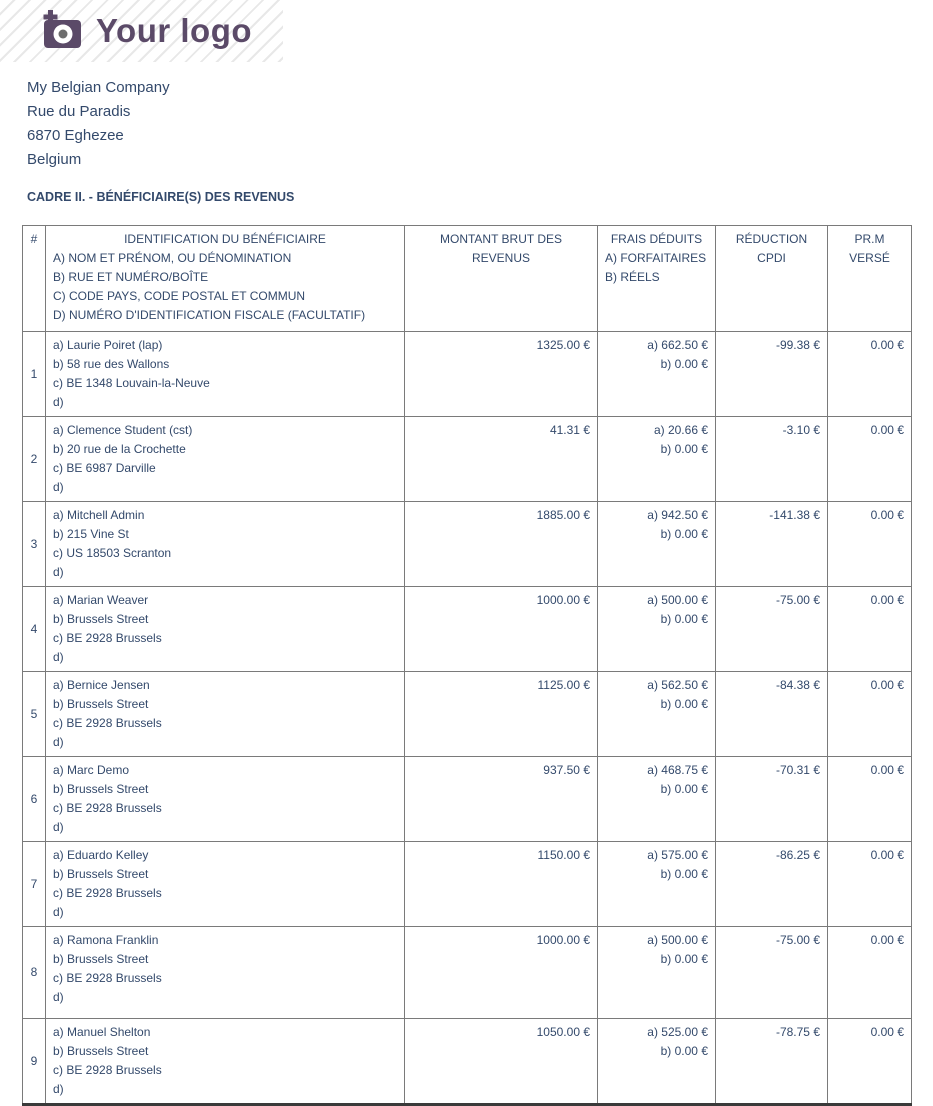 Image resolution: width=933 pixels, height=1106 pixels. I want to click on row-number: 8, so click(34, 972).